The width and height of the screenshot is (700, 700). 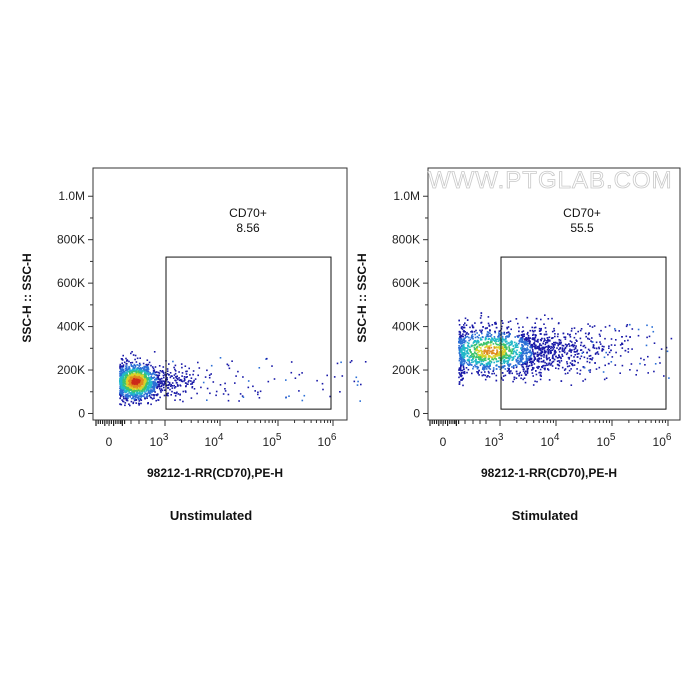 What do you see at coordinates (550, 180) in the screenshot?
I see `watermark-text: WWW.PTGLAB.COM` at bounding box center [550, 180].